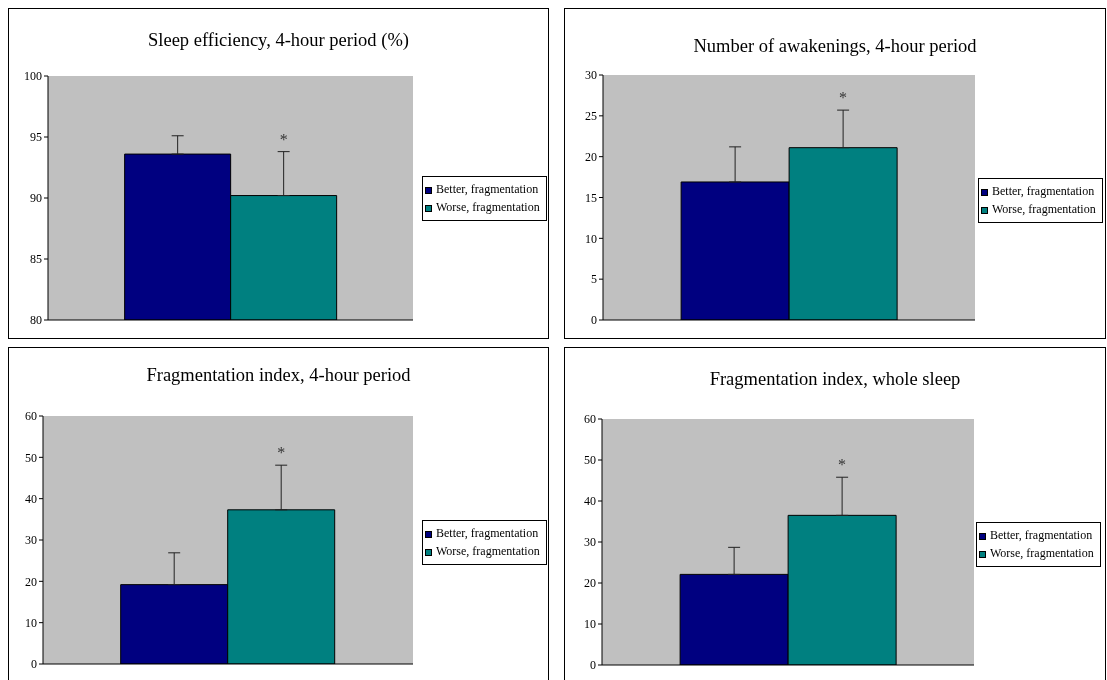 This screenshot has height=680, width=1107. I want to click on chart-title: Sleep efficiency, 4-hour period (%), so click(278, 40).